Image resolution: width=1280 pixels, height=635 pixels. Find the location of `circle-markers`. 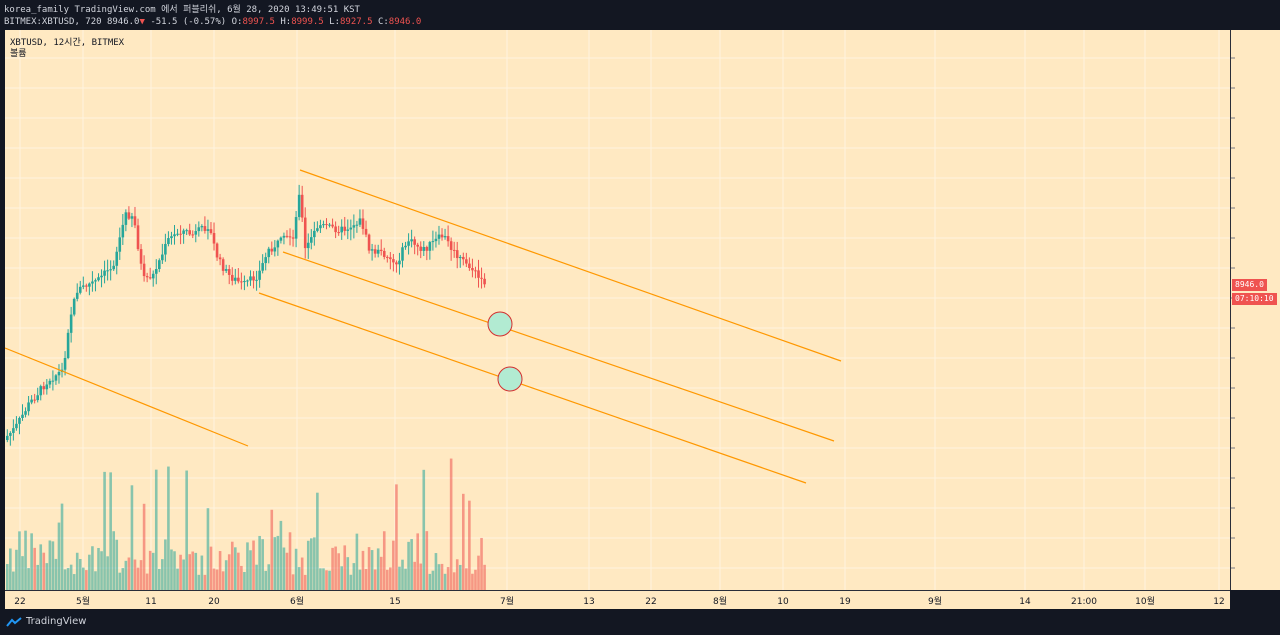

circle-markers is located at coordinates (505, 351).